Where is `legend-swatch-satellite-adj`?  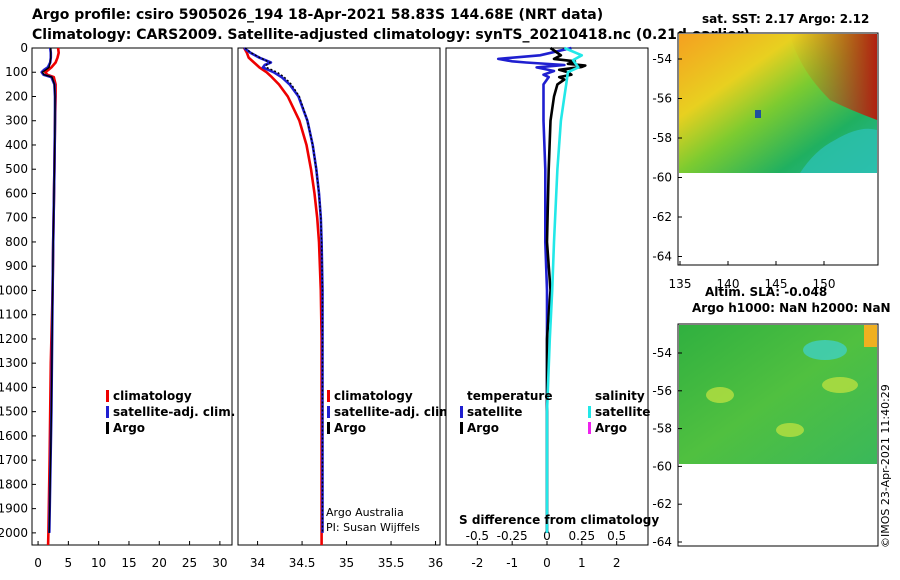 legend-swatch-satellite-adj is located at coordinates (328, 412).